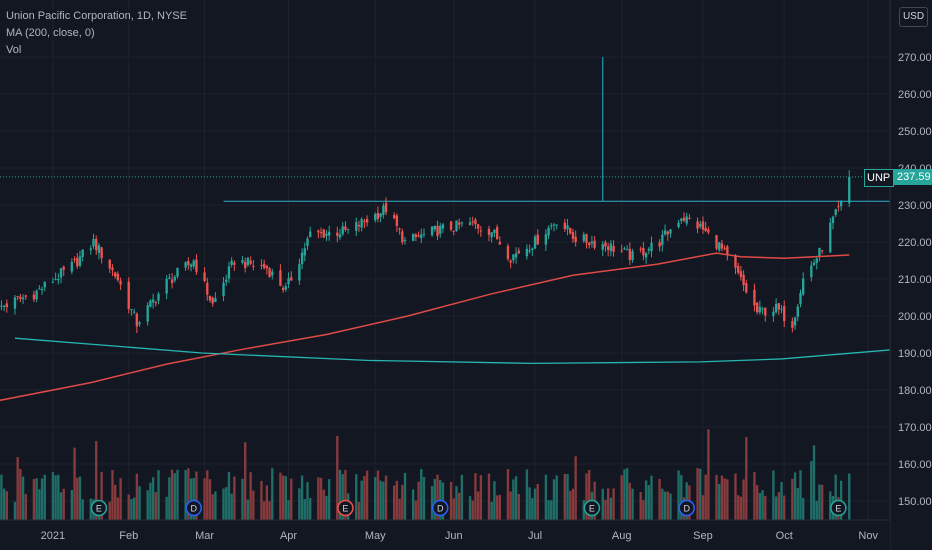  What do you see at coordinates (915, 428) in the screenshot?
I see `y-tick-label: 170.00` at bounding box center [915, 428].